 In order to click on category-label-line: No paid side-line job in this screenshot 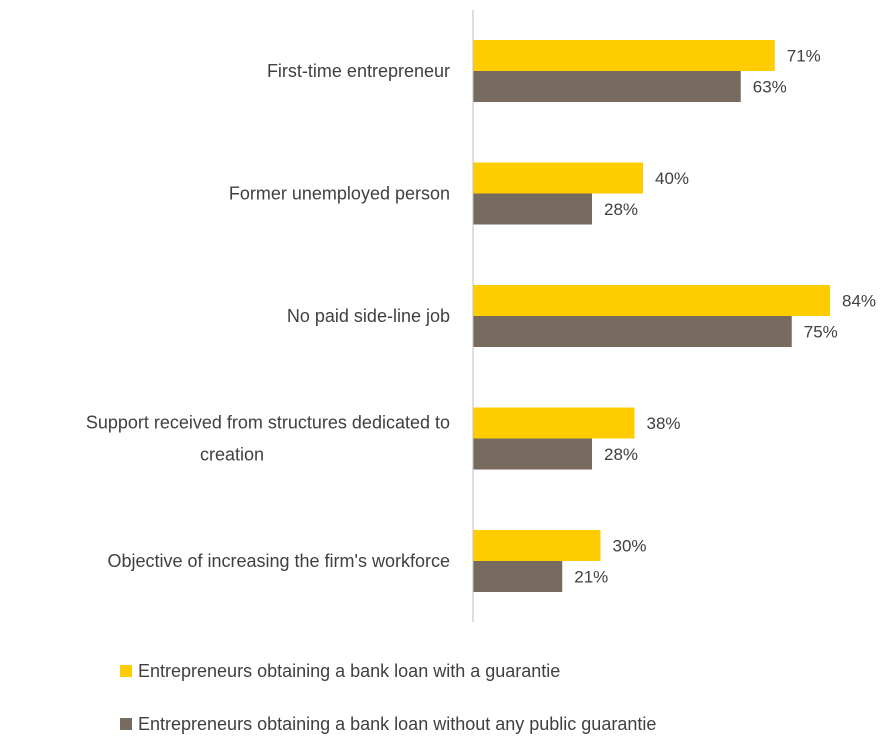, I will do `click(368, 316)`.